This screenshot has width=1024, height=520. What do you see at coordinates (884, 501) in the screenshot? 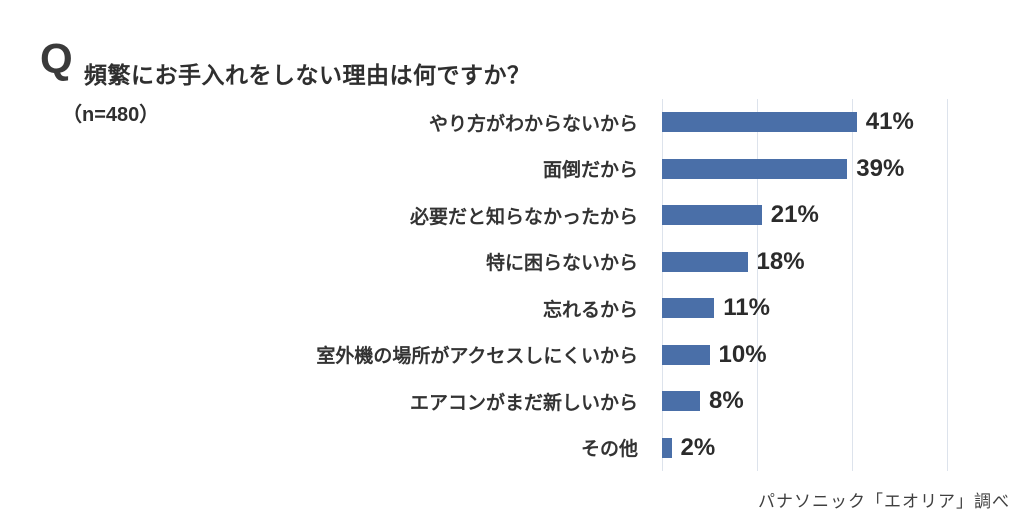
I see `source-credit: パナソニック「エオリア」調べ` at bounding box center [884, 501].